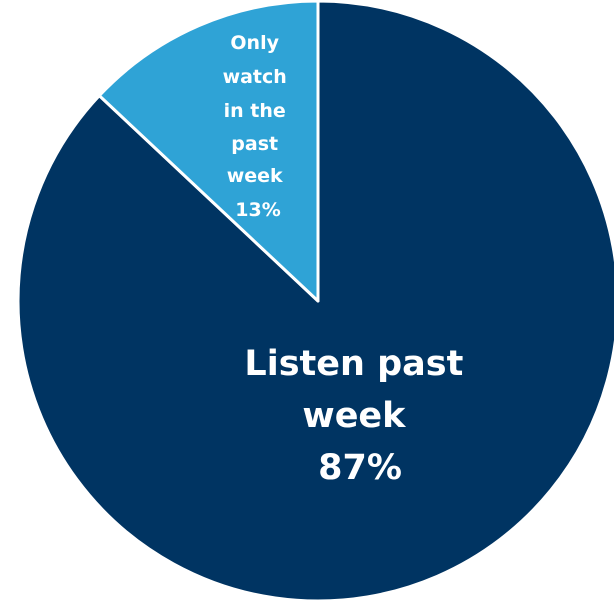  Describe the element at coordinates (257, 210) in the screenshot. I see `slice-label-watch-value: 13%` at that location.